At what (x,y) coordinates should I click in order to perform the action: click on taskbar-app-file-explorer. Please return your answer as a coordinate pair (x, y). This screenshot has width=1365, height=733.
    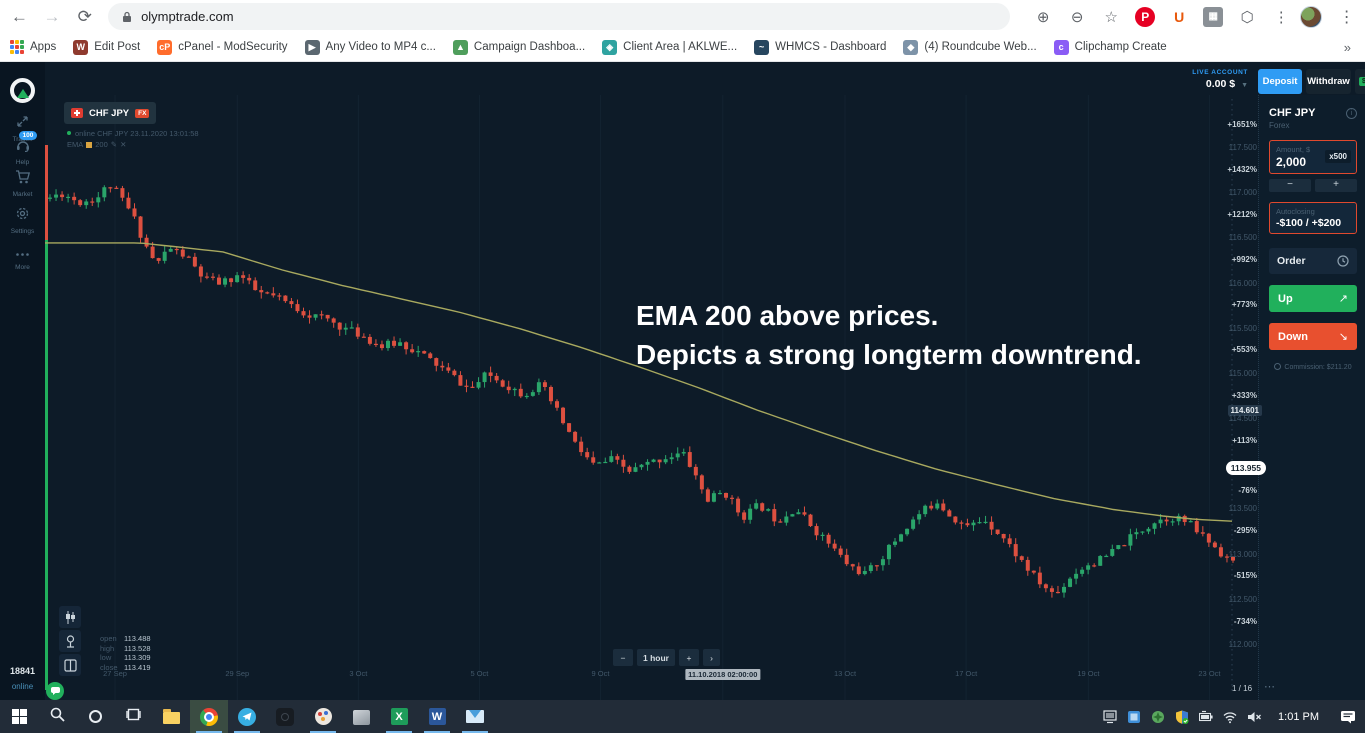
    Looking at the image, I should click on (171, 716).